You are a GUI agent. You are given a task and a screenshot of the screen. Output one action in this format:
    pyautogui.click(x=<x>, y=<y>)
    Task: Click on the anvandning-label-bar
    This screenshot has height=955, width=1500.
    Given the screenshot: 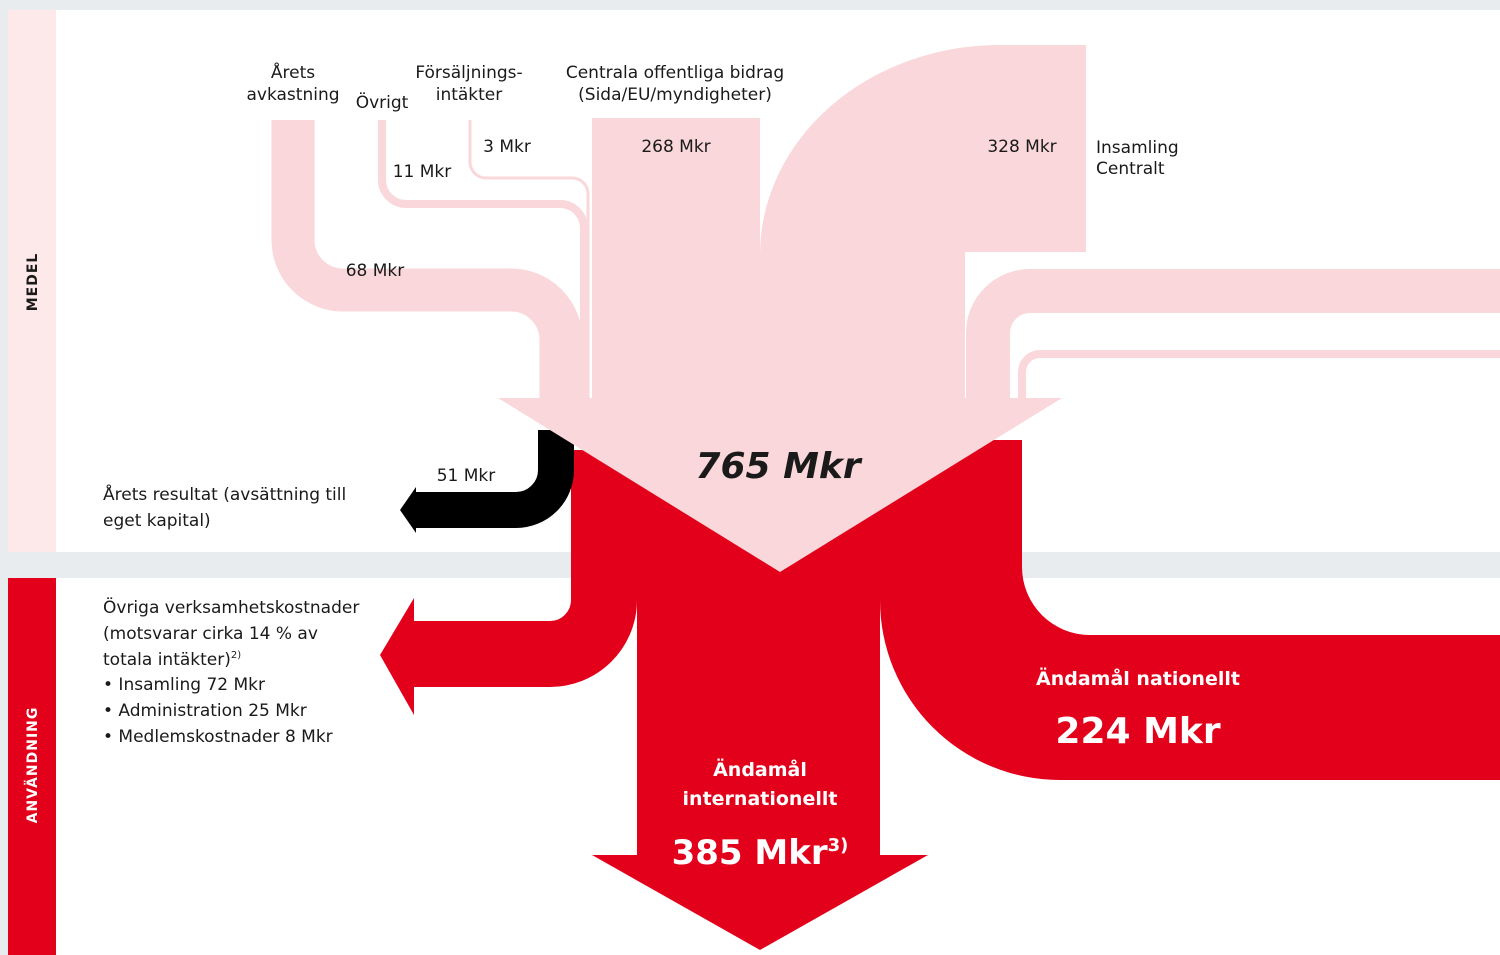 What is the action you would take?
    pyautogui.click(x=32, y=766)
    